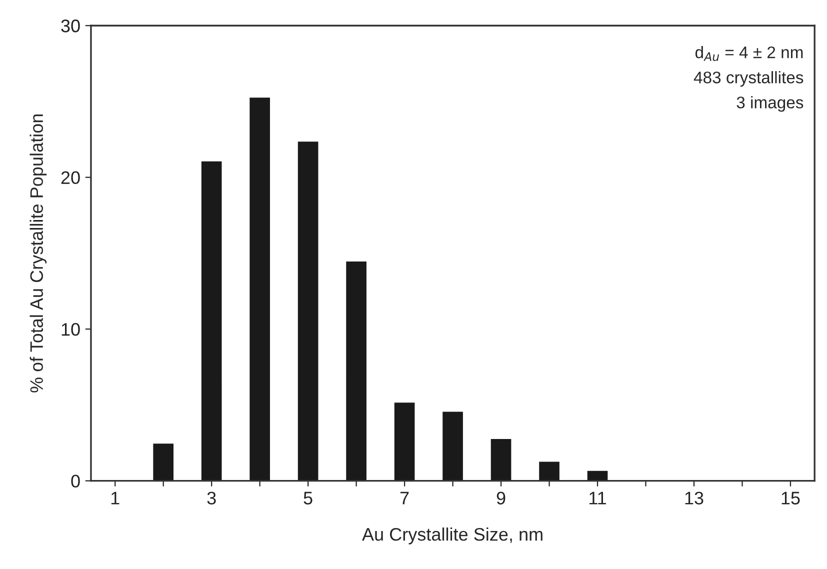 The width and height of the screenshot is (827, 569). What do you see at coordinates (791, 498) in the screenshot?
I see `x-tick-label: 15` at bounding box center [791, 498].